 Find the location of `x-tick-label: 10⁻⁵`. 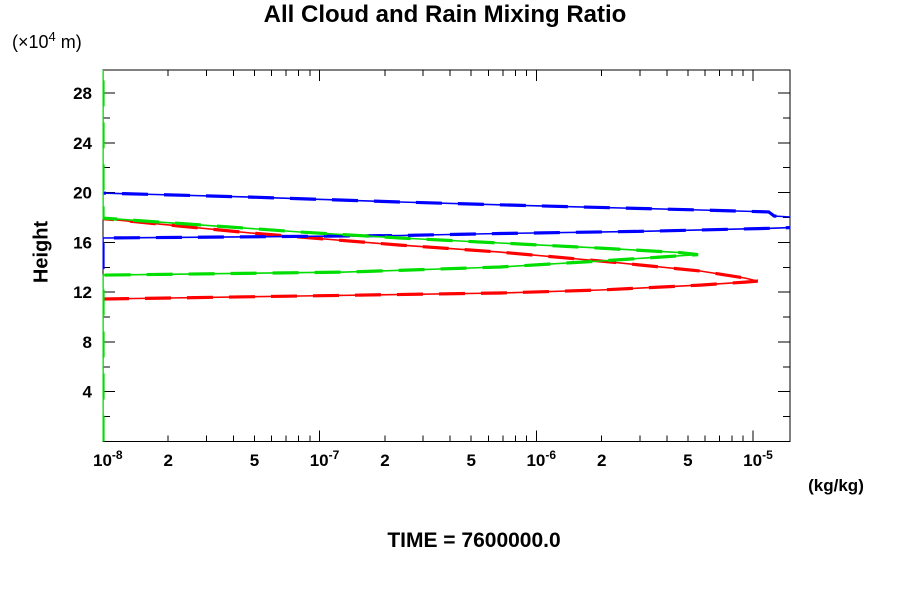

x-tick-label: 10⁻⁵ is located at coordinates (758, 459).